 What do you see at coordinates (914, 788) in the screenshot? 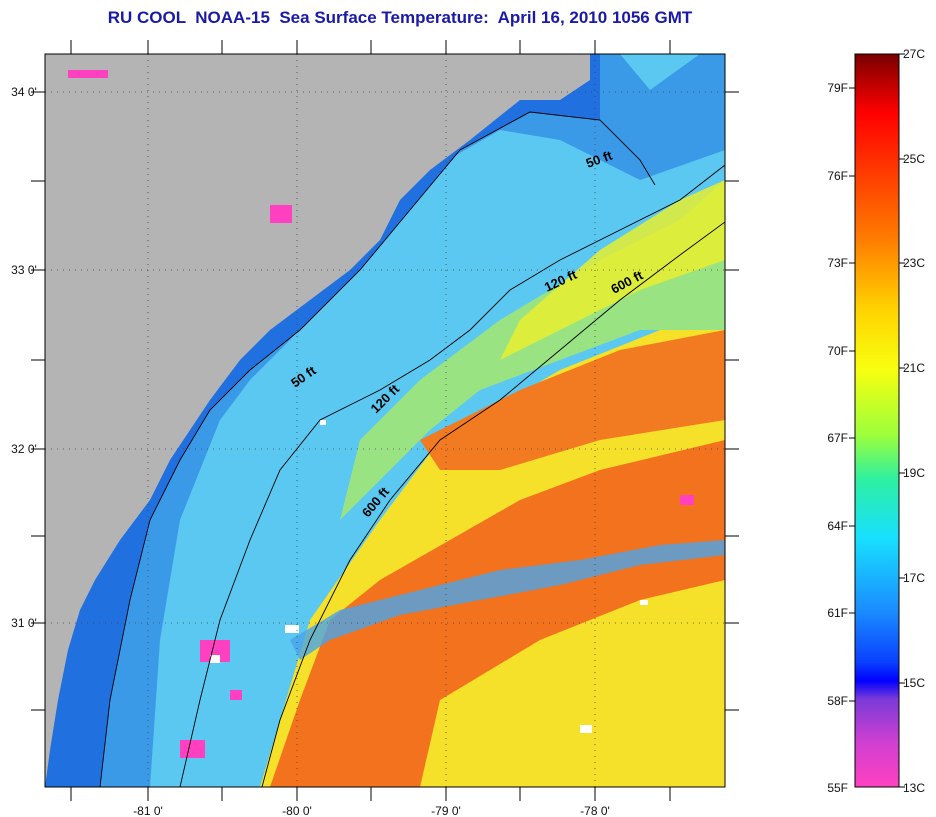
I see `colorbar-c-label: 13C` at bounding box center [914, 788].